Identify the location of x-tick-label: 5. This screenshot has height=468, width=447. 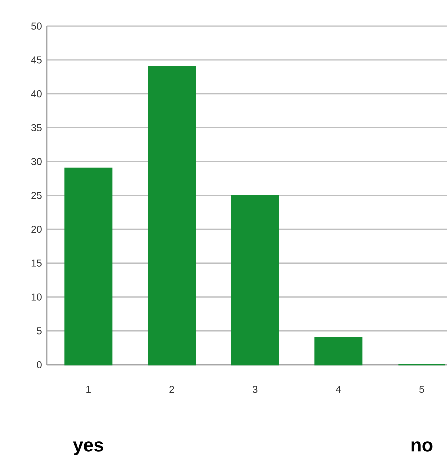
(422, 390).